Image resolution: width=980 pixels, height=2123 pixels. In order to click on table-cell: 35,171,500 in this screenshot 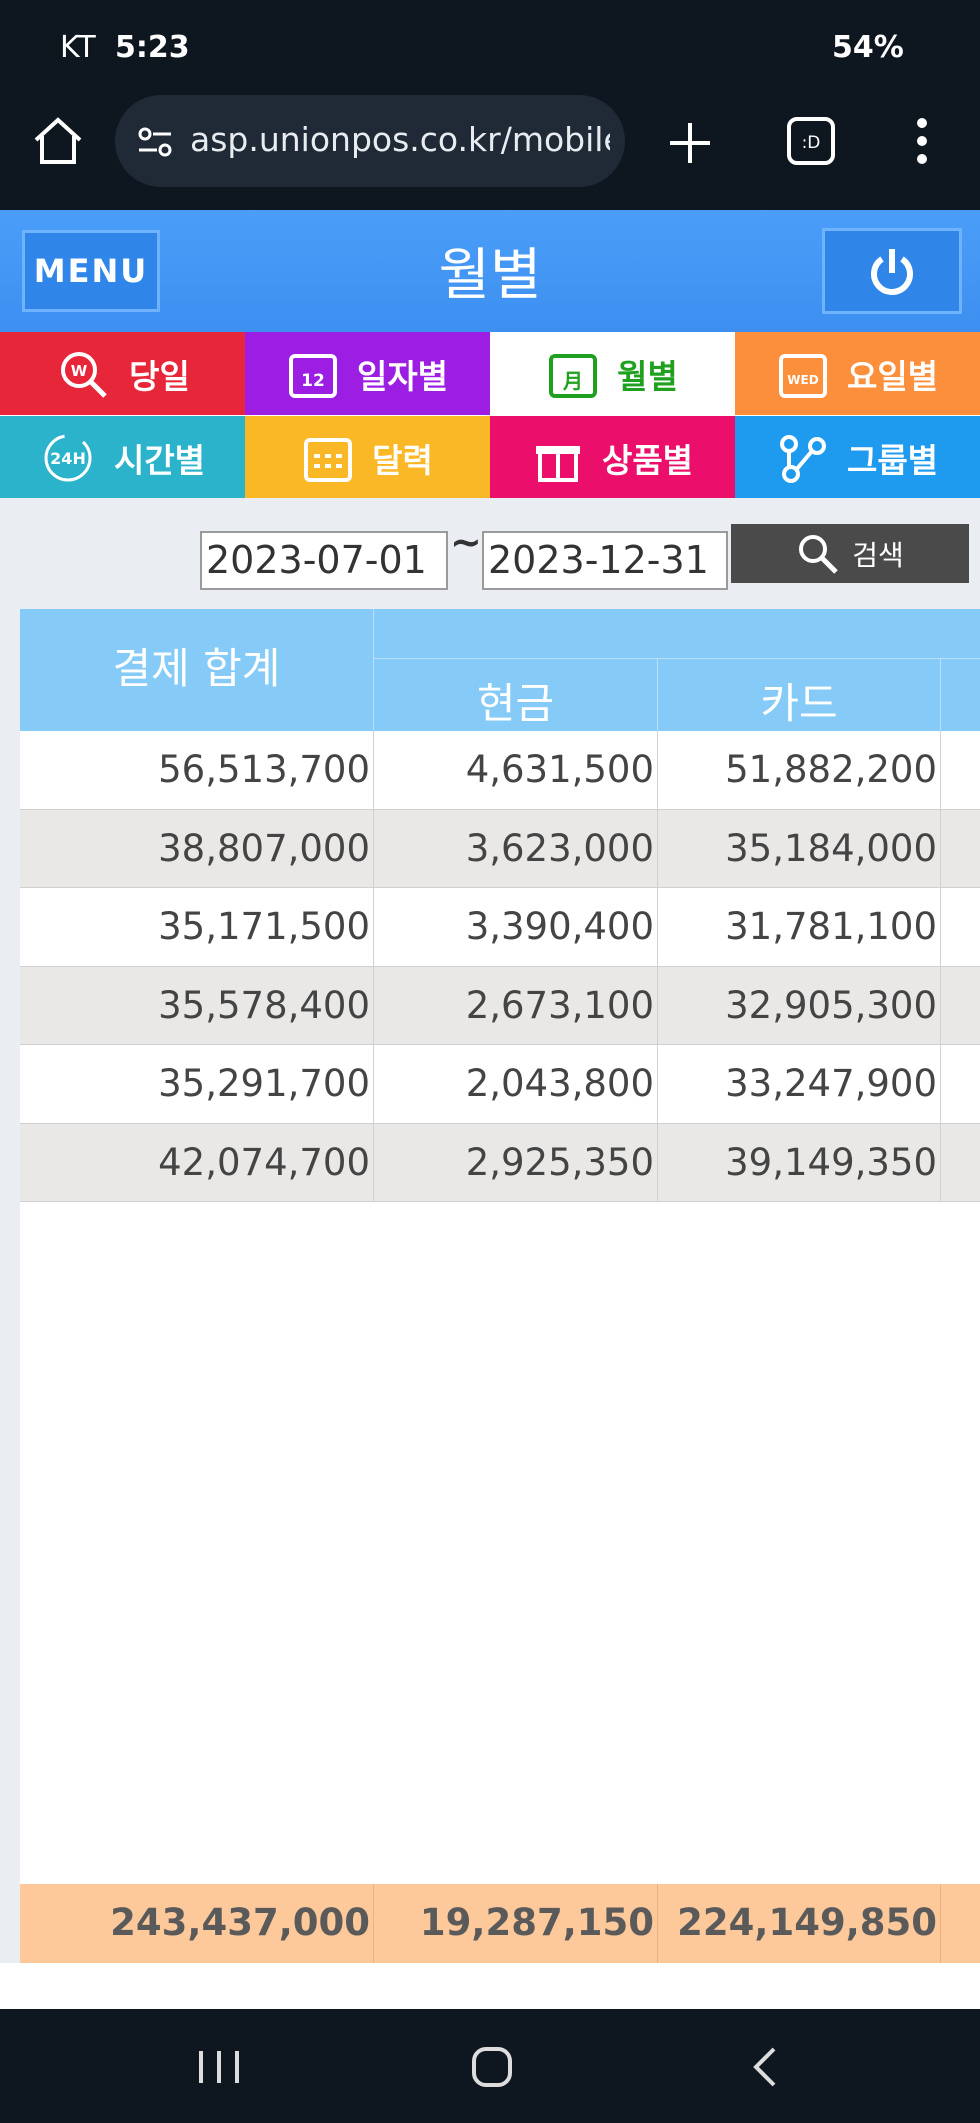, I will do `click(197, 927)`.